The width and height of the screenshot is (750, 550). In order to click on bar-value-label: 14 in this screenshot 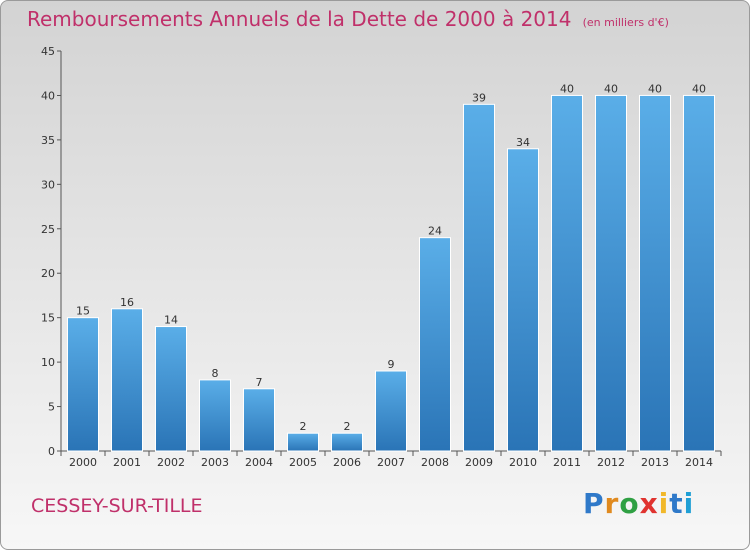, I will do `click(171, 320)`.